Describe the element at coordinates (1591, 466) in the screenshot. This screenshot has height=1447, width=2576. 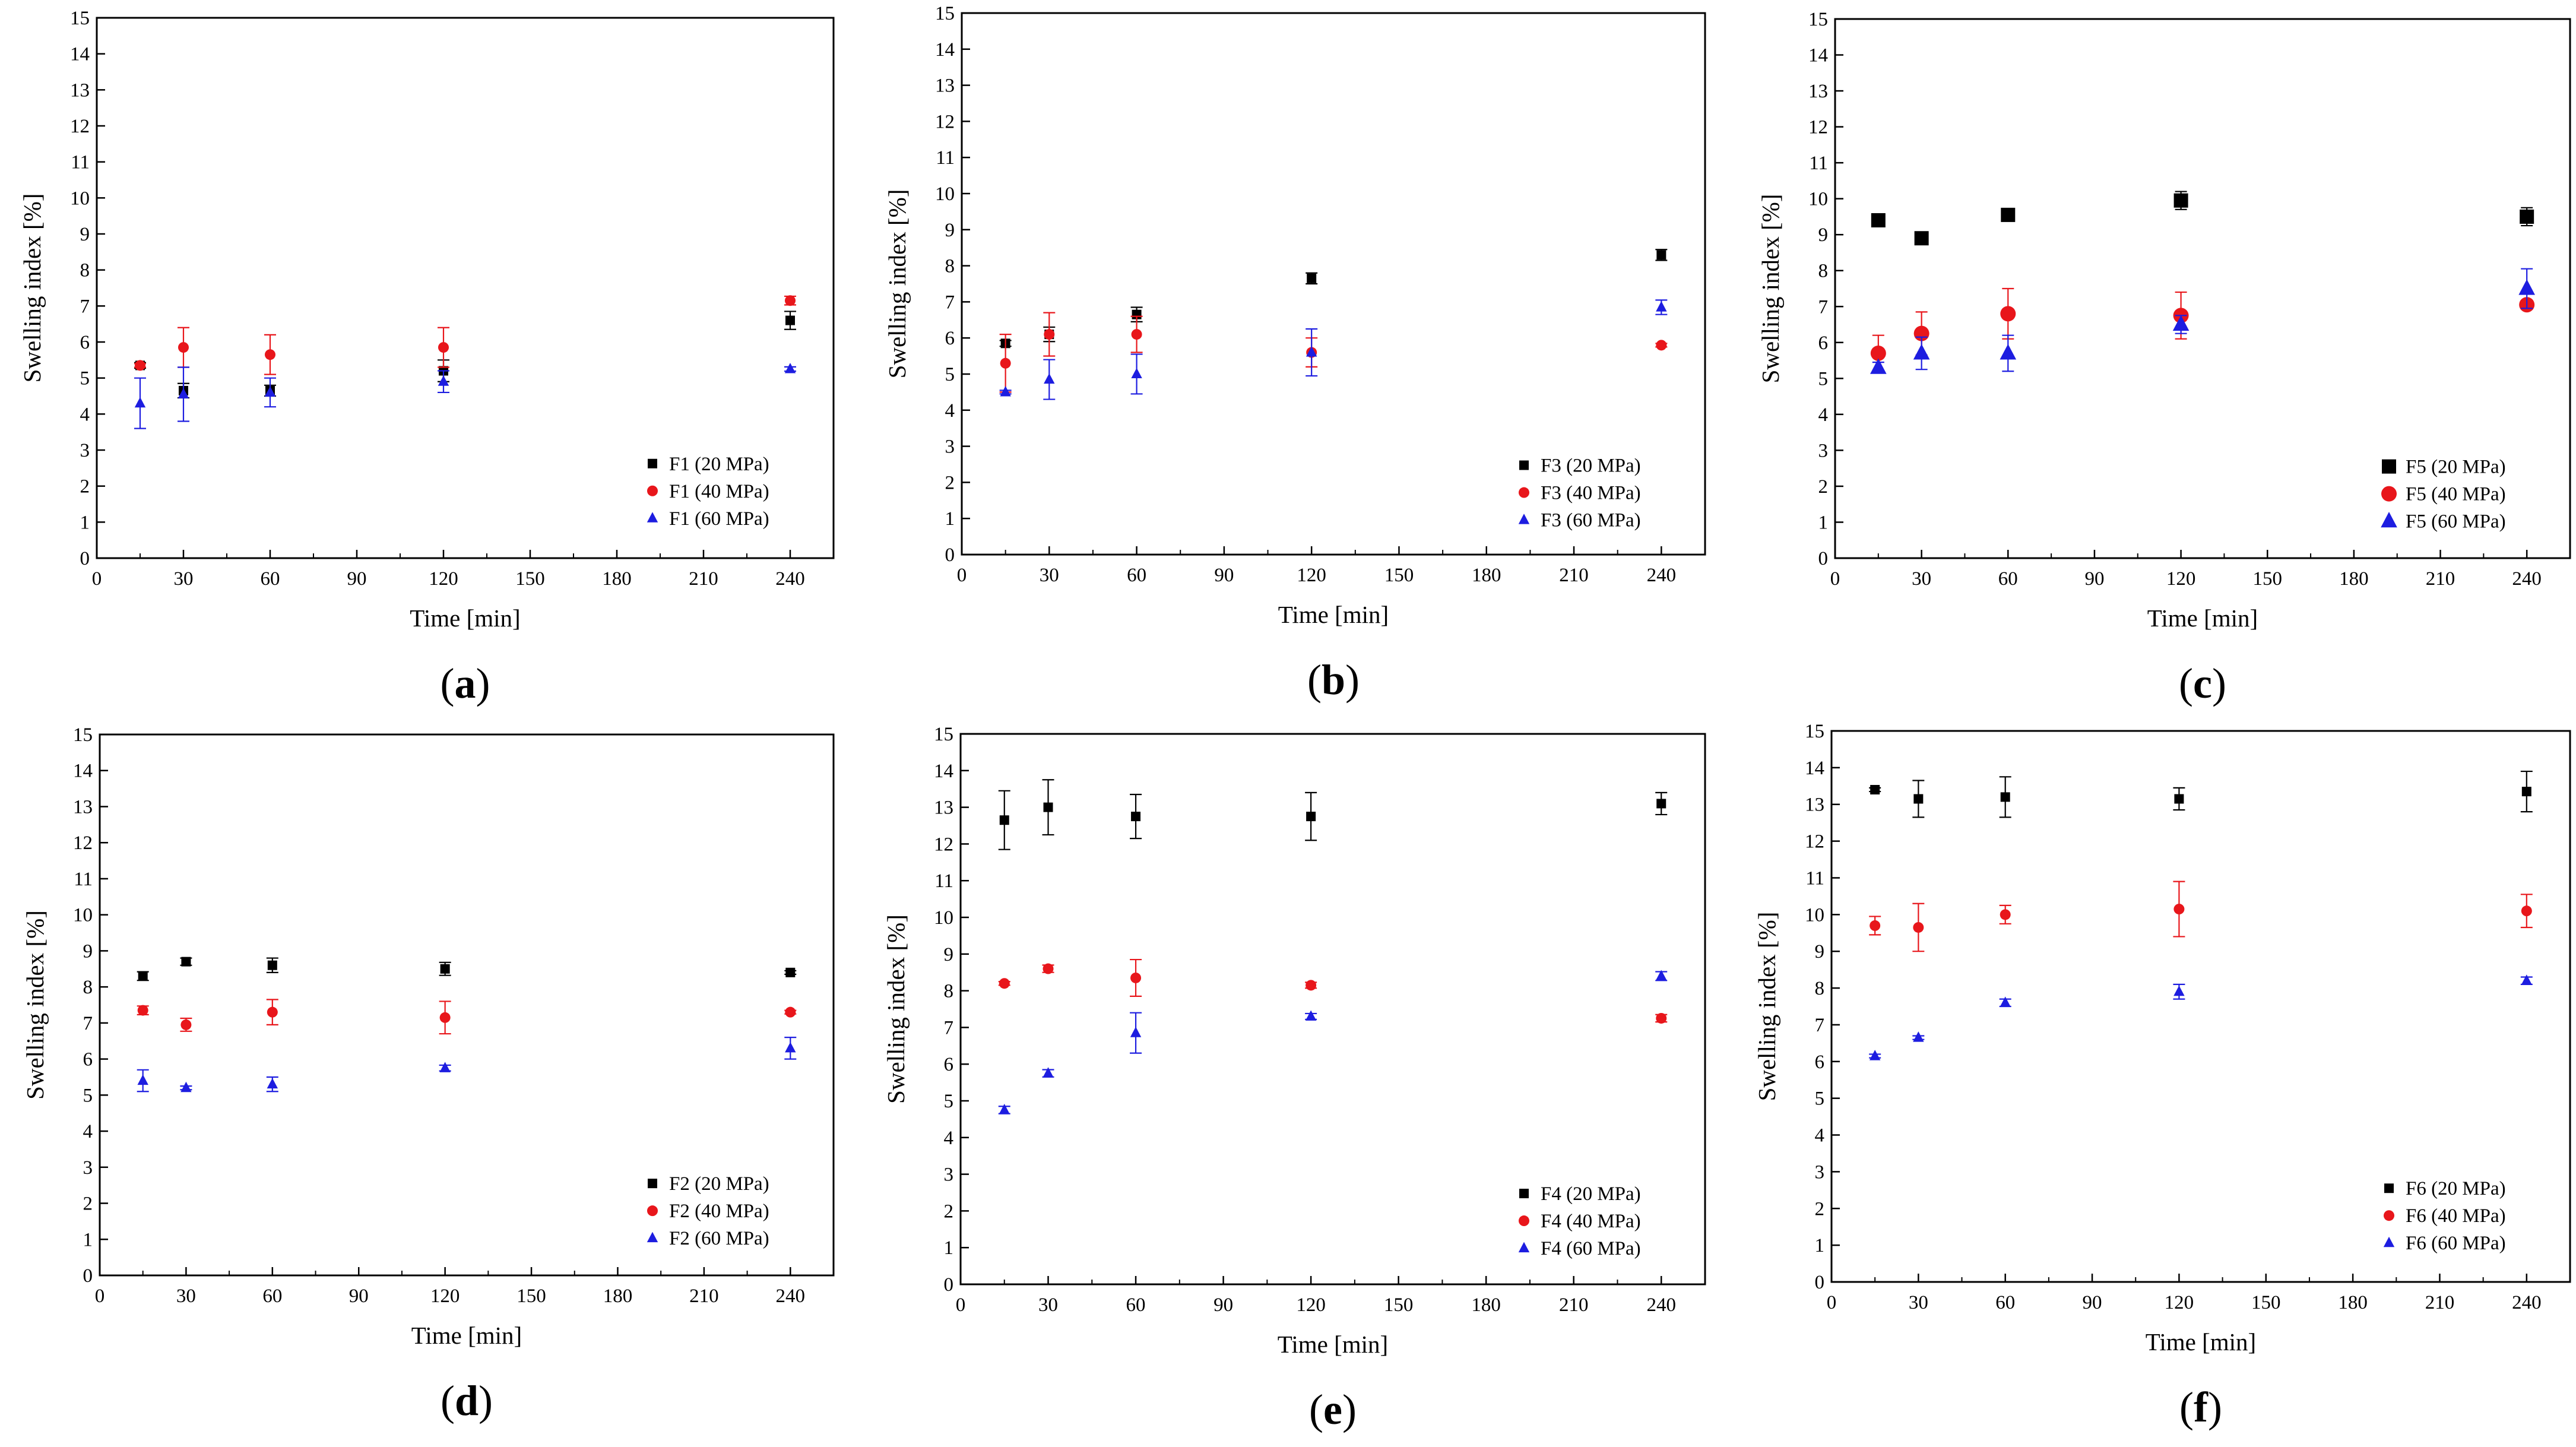
I see `legend-label: F3 (20 MPa)` at that location.